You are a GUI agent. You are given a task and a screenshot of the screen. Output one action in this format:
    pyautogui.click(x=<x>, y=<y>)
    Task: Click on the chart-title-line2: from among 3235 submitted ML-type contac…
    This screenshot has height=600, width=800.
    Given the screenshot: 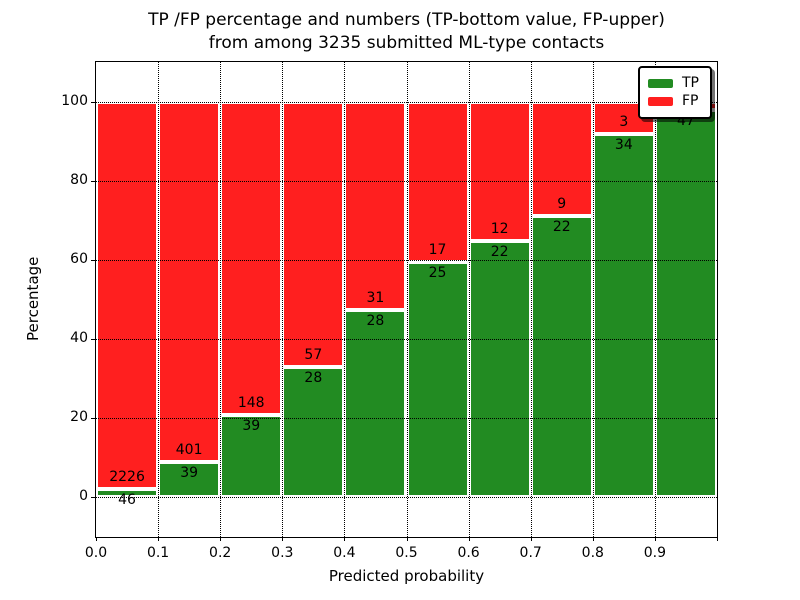 What is the action you would take?
    pyautogui.click(x=406, y=43)
    